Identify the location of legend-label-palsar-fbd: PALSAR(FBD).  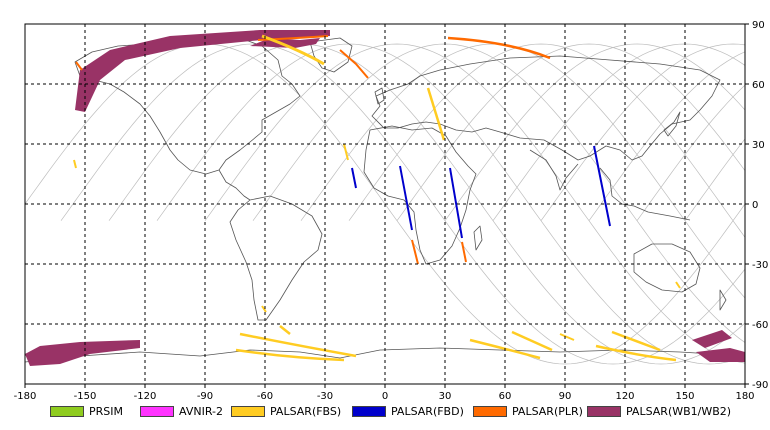
(427, 411).